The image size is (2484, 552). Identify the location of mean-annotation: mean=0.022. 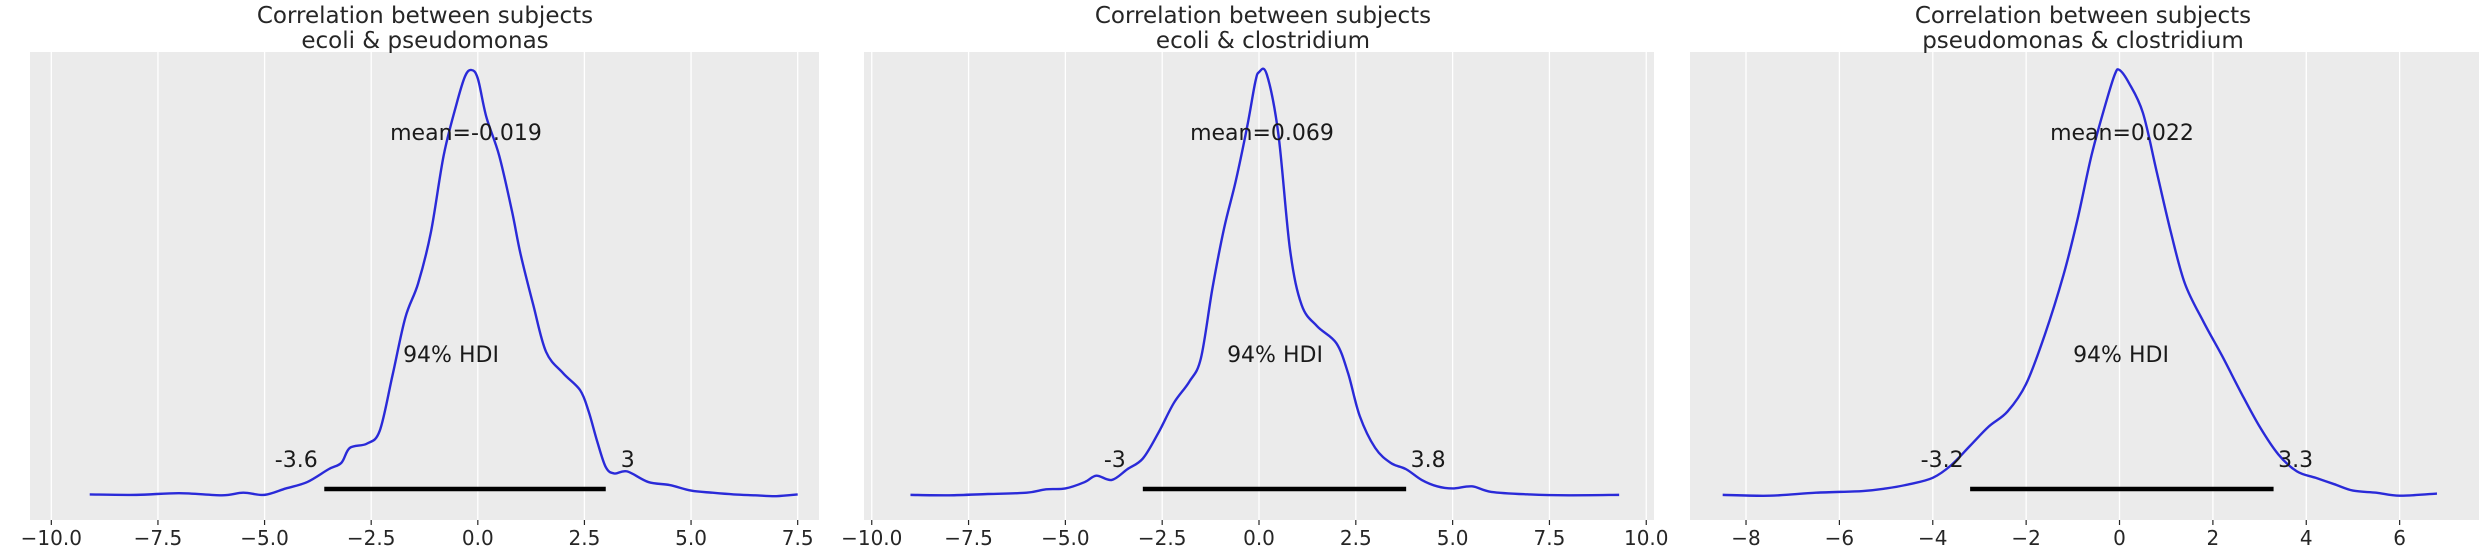
(2122, 133).